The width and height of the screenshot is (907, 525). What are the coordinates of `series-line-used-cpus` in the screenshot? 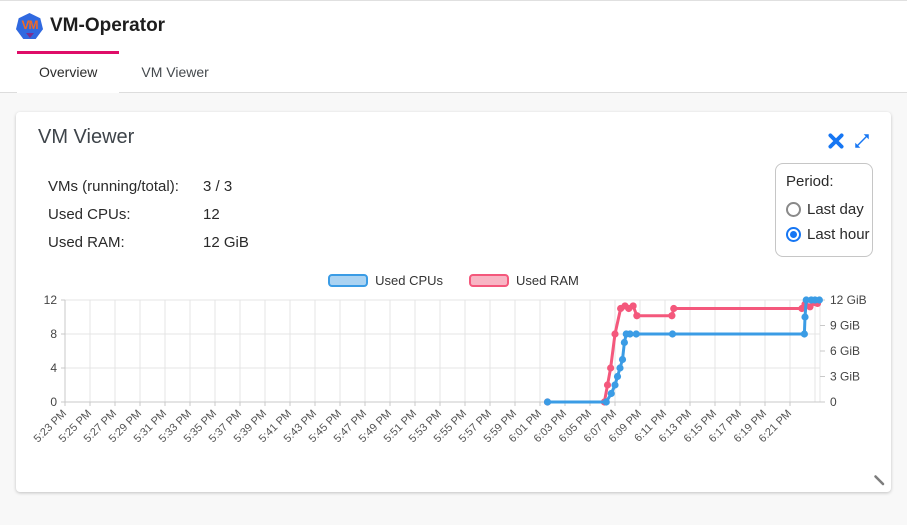 It's located at (683, 351).